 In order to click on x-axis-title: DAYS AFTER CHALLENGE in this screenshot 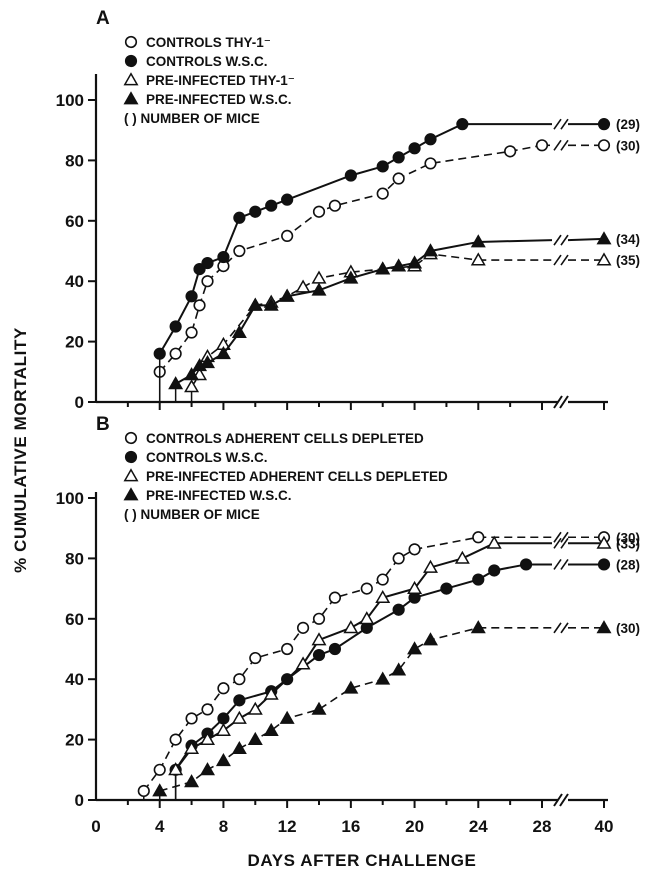, I will do `click(362, 860)`.